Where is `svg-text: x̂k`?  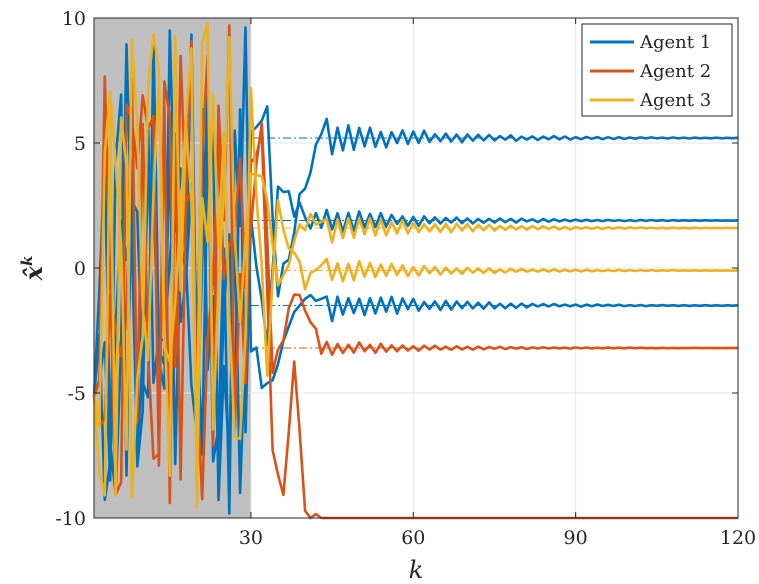 svg-text: x̂k is located at coordinates (33, 269).